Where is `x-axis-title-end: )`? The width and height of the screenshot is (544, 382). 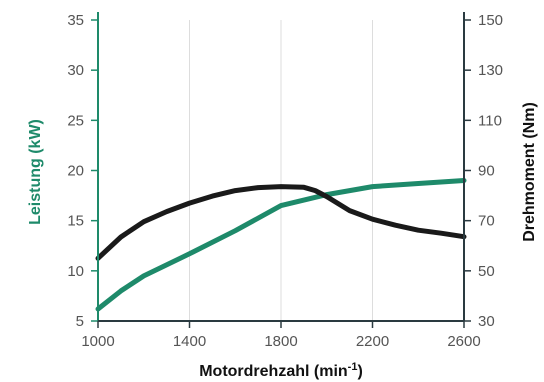
x-axis-title-end: ) is located at coordinates (359, 371).